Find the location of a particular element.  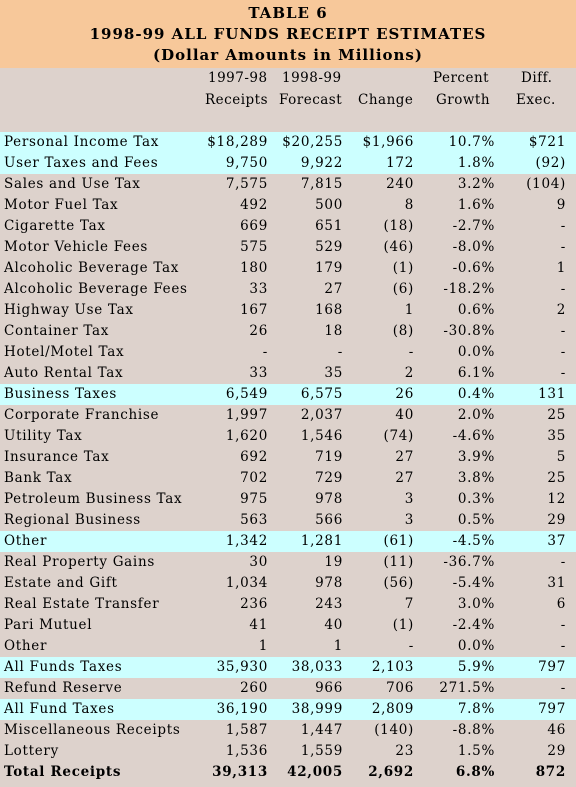

percent-growth-cell: 10.7% is located at coordinates (454, 142).